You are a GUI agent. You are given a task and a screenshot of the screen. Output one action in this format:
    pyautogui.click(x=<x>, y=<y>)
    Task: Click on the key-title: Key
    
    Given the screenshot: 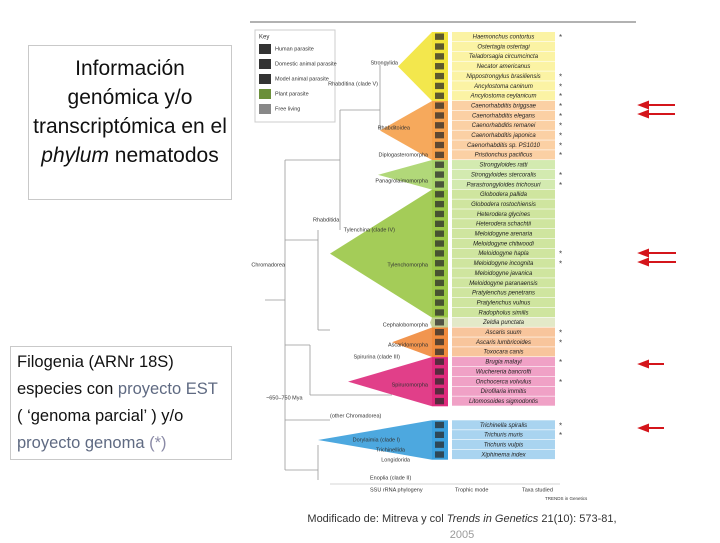 What is the action you would take?
    pyautogui.click(x=264, y=38)
    